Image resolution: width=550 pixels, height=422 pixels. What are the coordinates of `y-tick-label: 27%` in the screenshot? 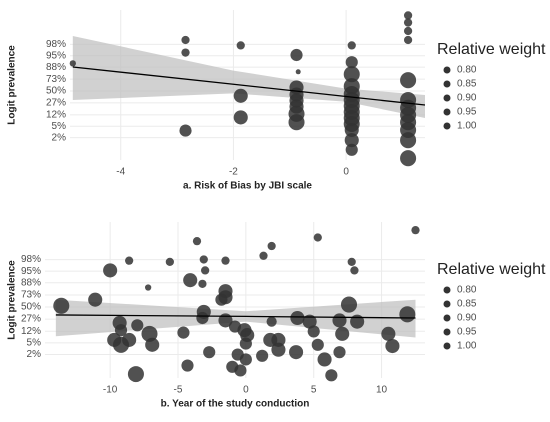 It's located at (31, 319).